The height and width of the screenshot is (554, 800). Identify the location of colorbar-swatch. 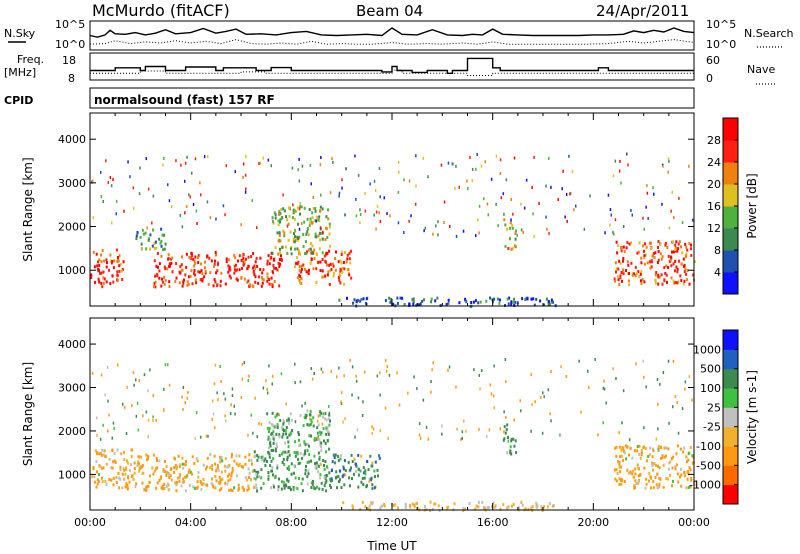
(730, 378).